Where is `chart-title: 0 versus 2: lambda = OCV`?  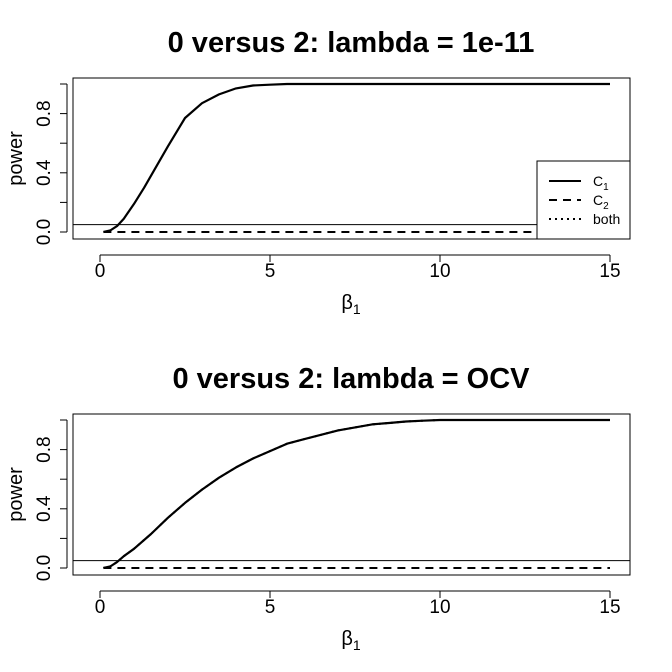
chart-title: 0 versus 2: lambda = OCV is located at coordinates (351, 379).